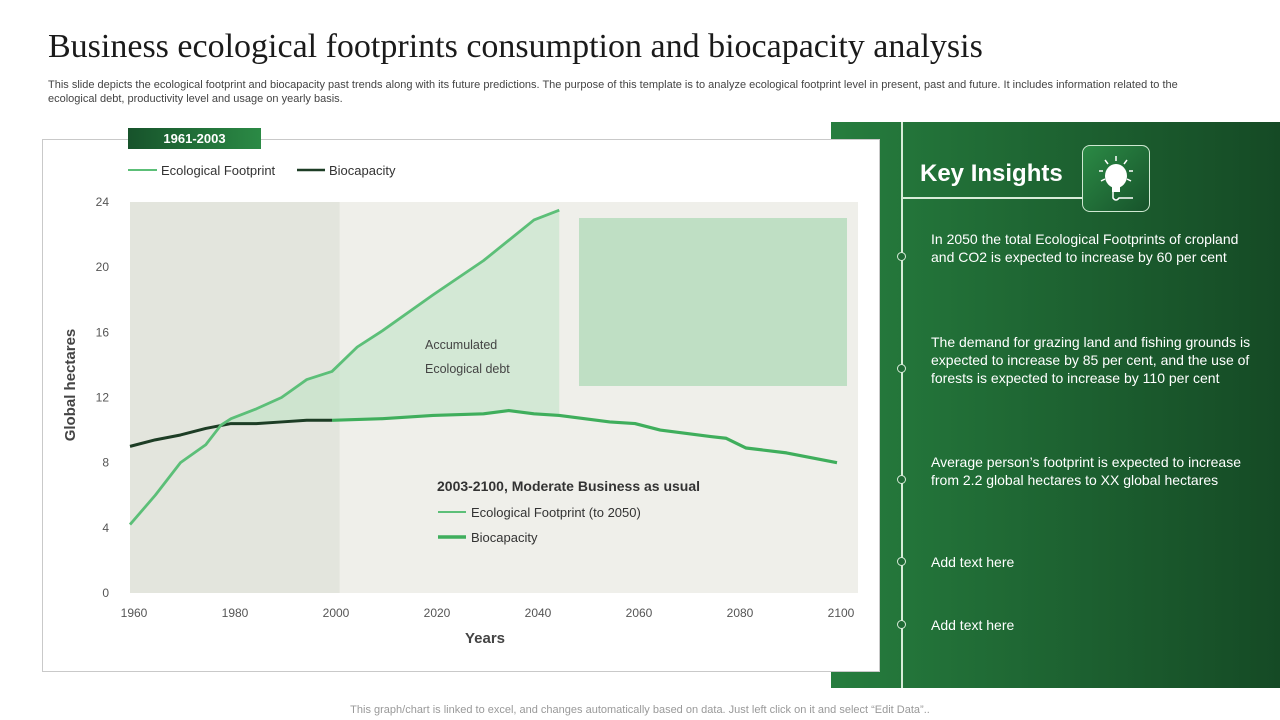  I want to click on legend-label: Ecological Footprint (to 2050), so click(556, 512).